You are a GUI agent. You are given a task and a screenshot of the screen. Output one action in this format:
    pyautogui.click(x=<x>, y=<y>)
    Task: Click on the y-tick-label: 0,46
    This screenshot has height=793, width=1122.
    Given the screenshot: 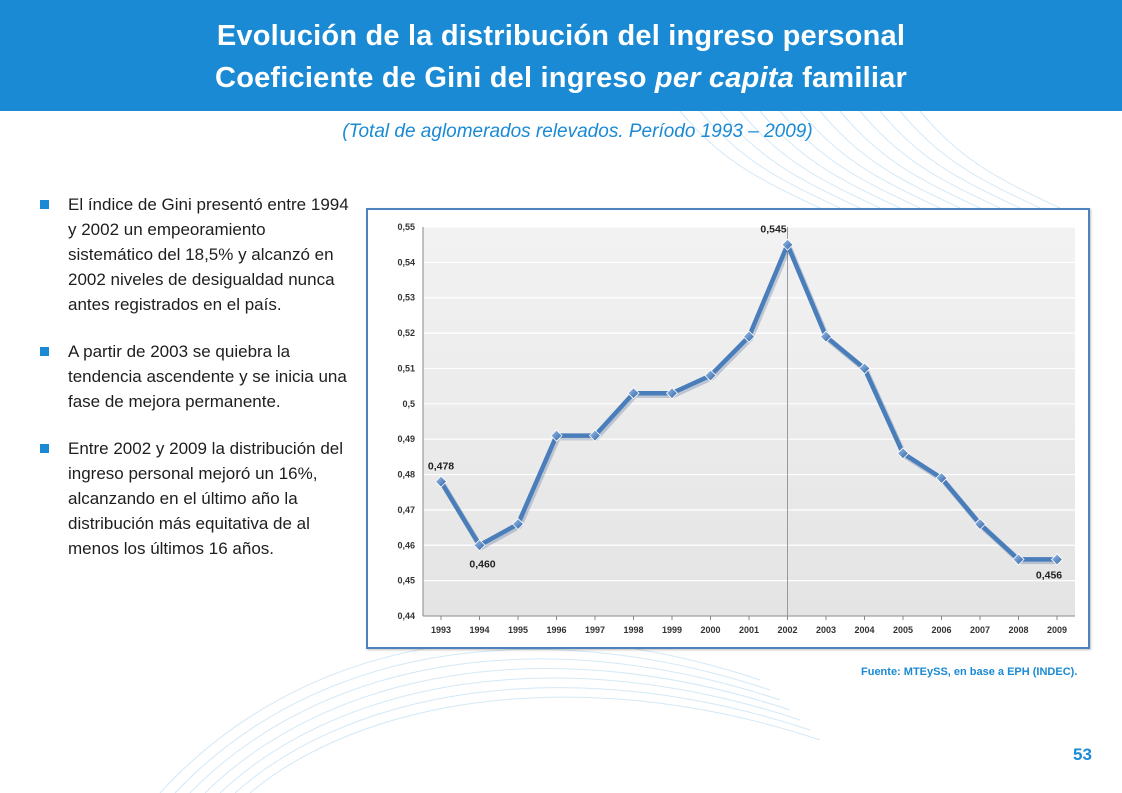 What is the action you would take?
    pyautogui.click(x=406, y=545)
    